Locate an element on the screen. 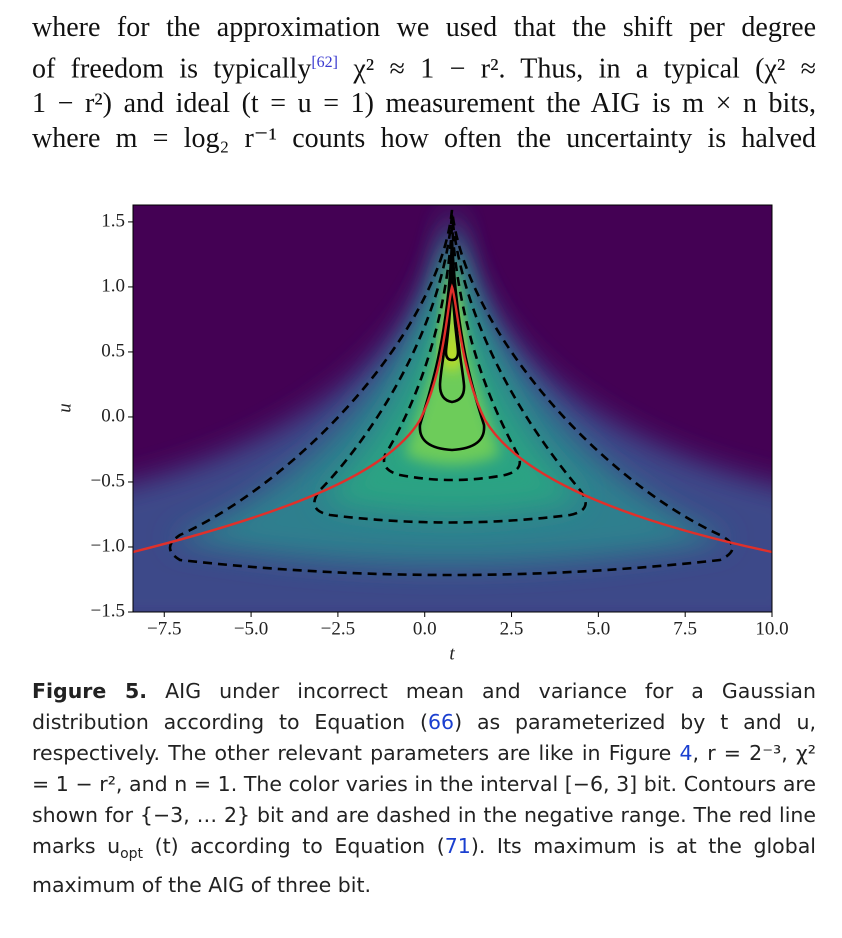  y-tick-label: 0.5 is located at coordinates (113, 350).